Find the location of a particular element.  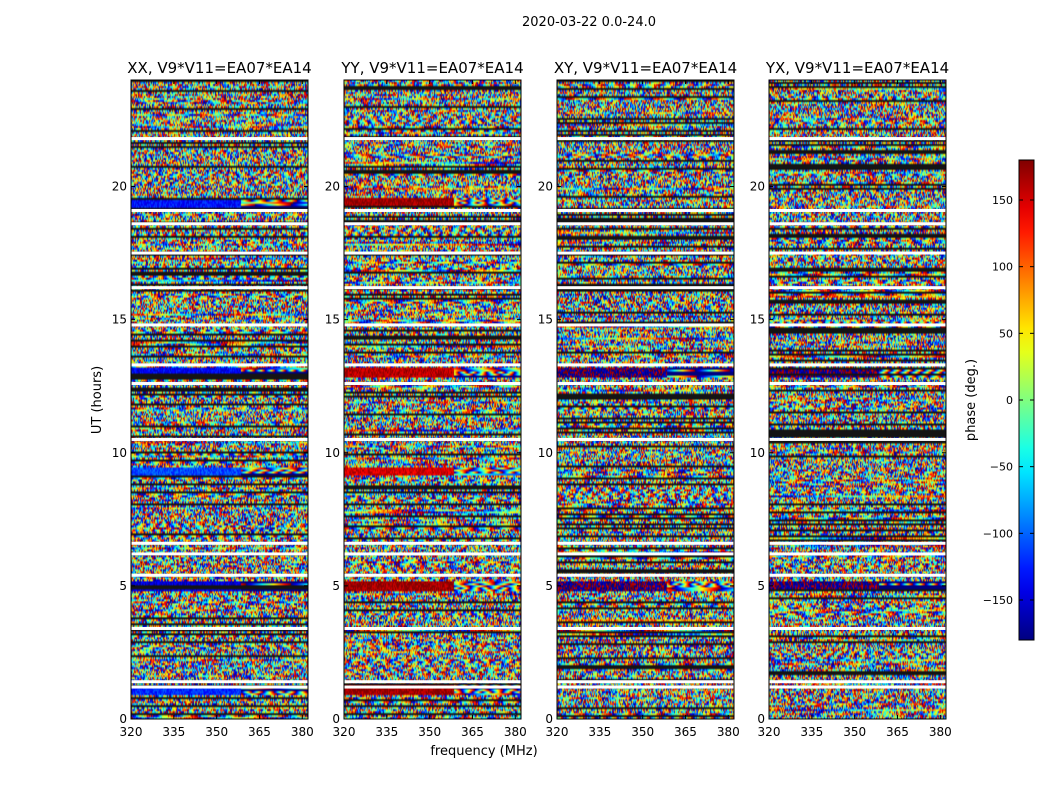

phase-heatmap-xx is located at coordinates (219, 399).